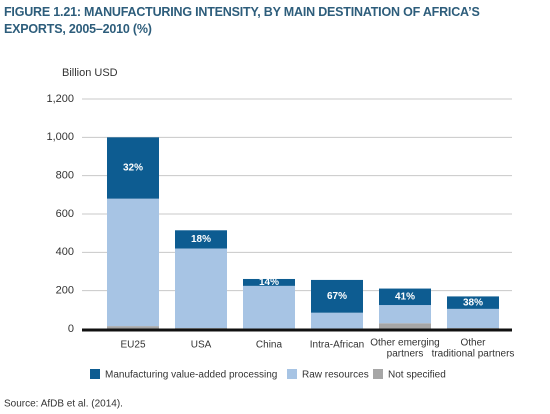  Describe the element at coordinates (65, 252) in the screenshot. I see `y-tick-label: 400` at that location.